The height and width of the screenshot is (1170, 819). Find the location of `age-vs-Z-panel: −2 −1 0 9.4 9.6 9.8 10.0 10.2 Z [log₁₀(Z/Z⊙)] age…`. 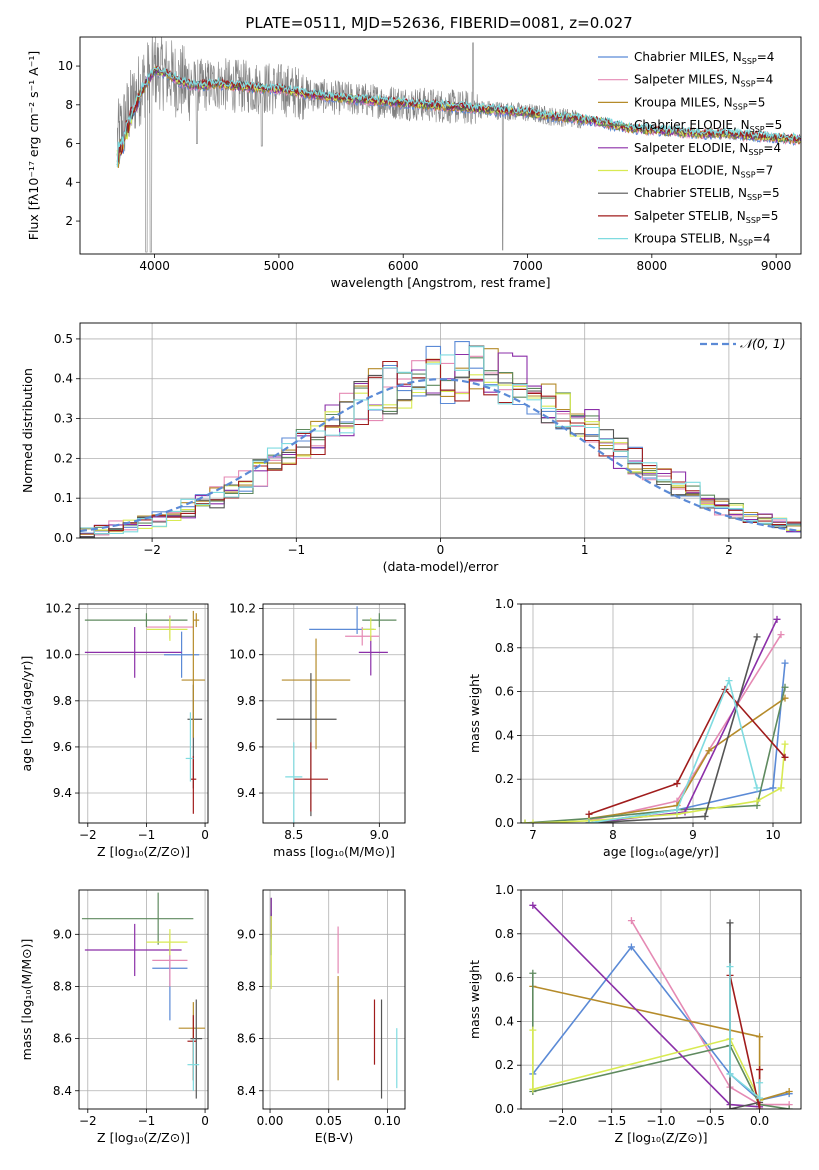

age-vs-Z-panel: −2 −1 0 9.4 9.6 9.8 10.0 10.2 Z [log₁₀(Z/Z⊙)] age… is located at coordinates (114, 730).